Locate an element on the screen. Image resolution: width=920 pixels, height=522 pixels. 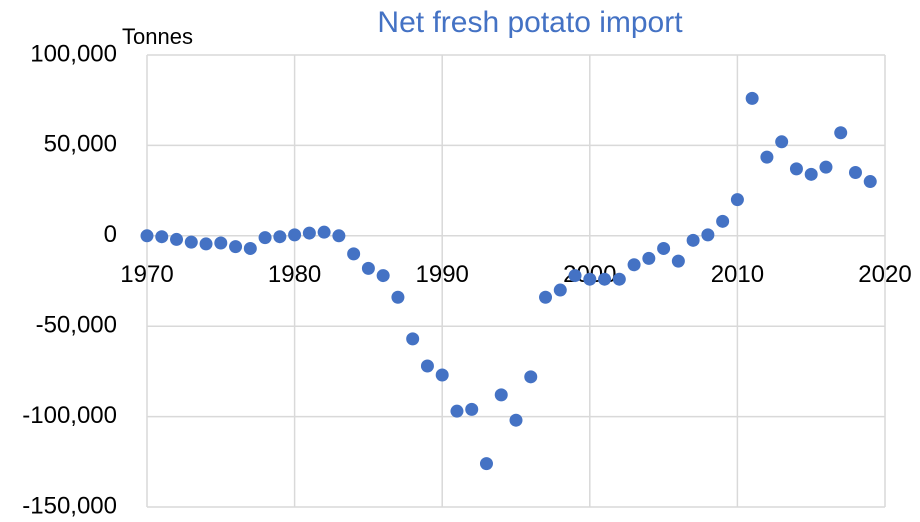
y-tick-label: -50,000 is located at coordinates (76, 325).